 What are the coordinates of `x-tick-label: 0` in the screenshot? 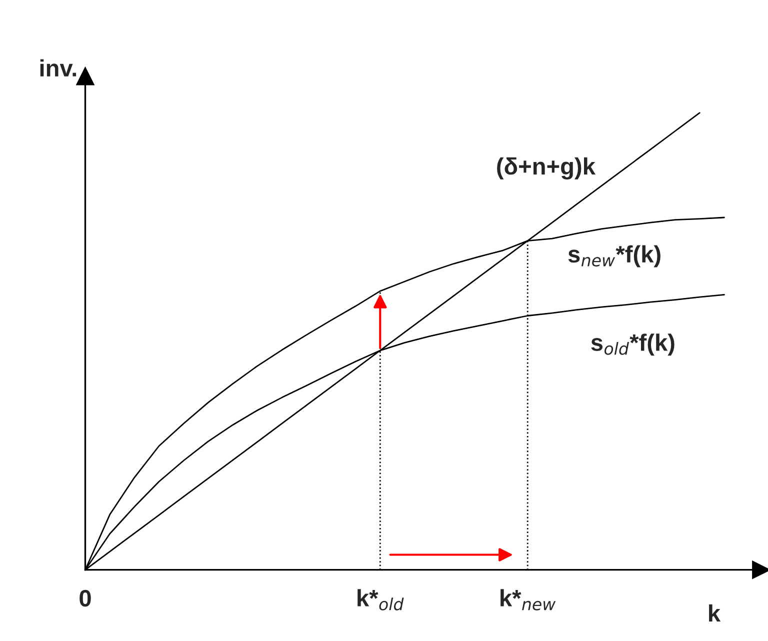 It's located at (85, 598).